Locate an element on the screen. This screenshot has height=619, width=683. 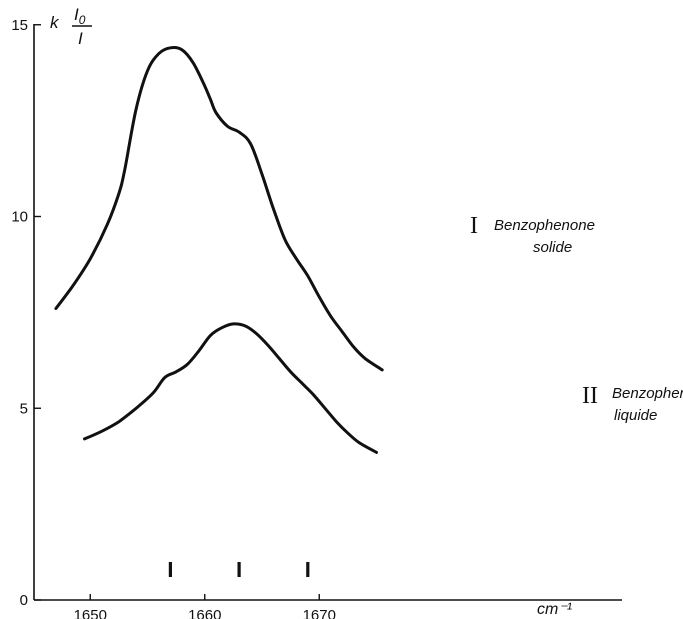
y-axis: 0 5 10 15 is located at coordinates (26, 313).